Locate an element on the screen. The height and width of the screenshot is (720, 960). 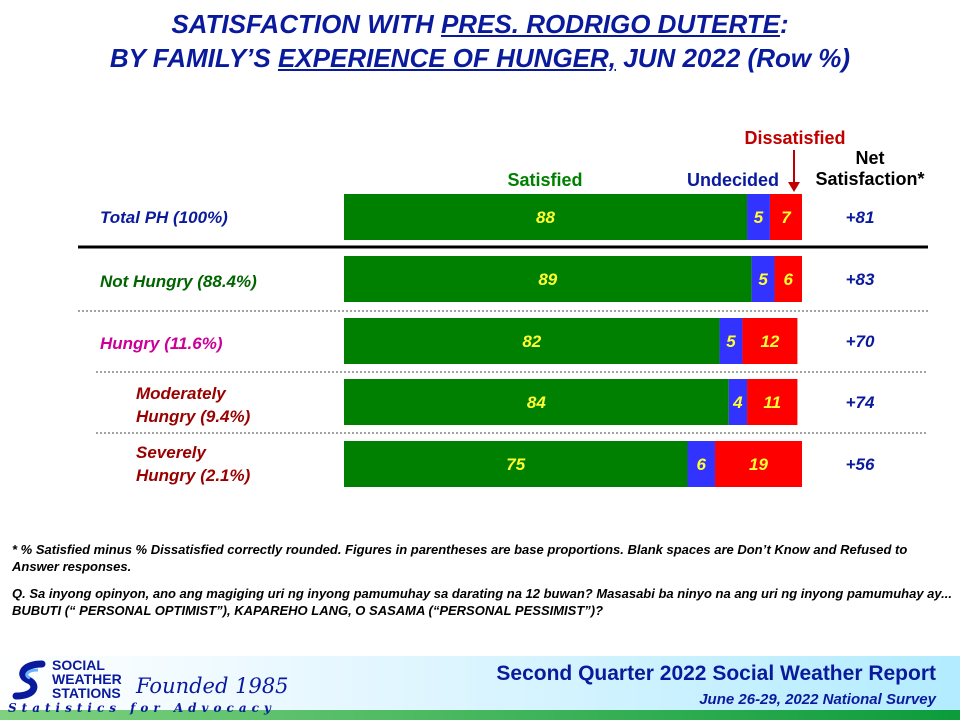
row-label-4: Severely Hungry (2.1%) is located at coordinates (193, 464).